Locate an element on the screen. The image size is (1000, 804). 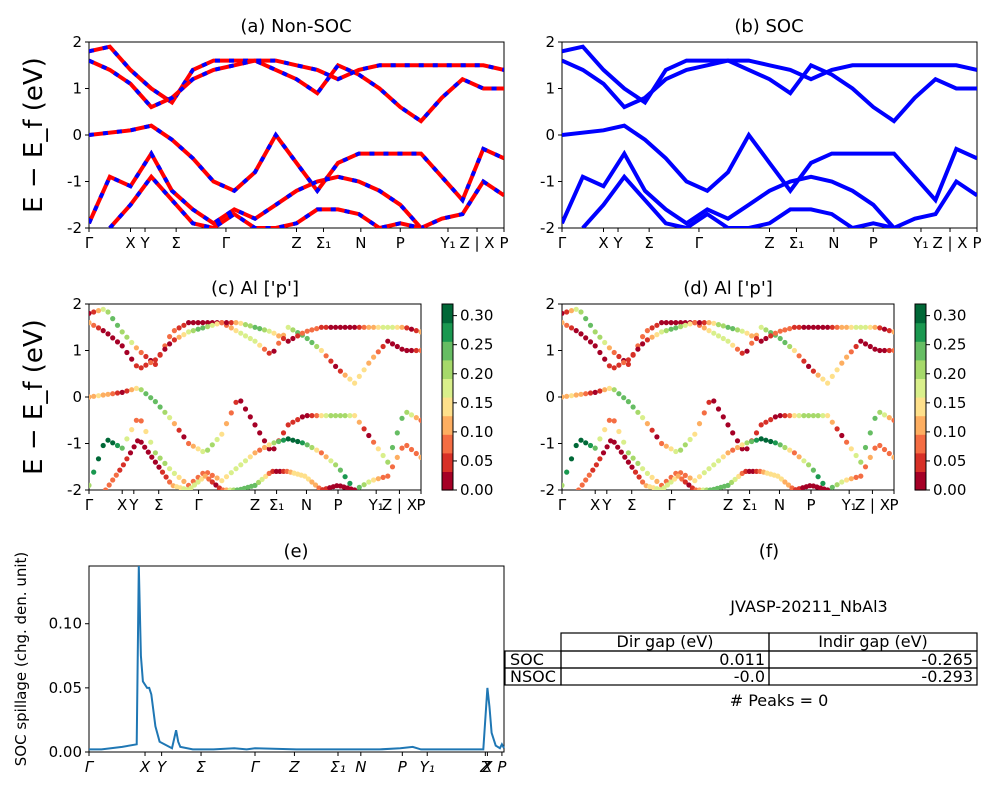
x-tick-label: Y₁ is located at coordinates (427, 767).